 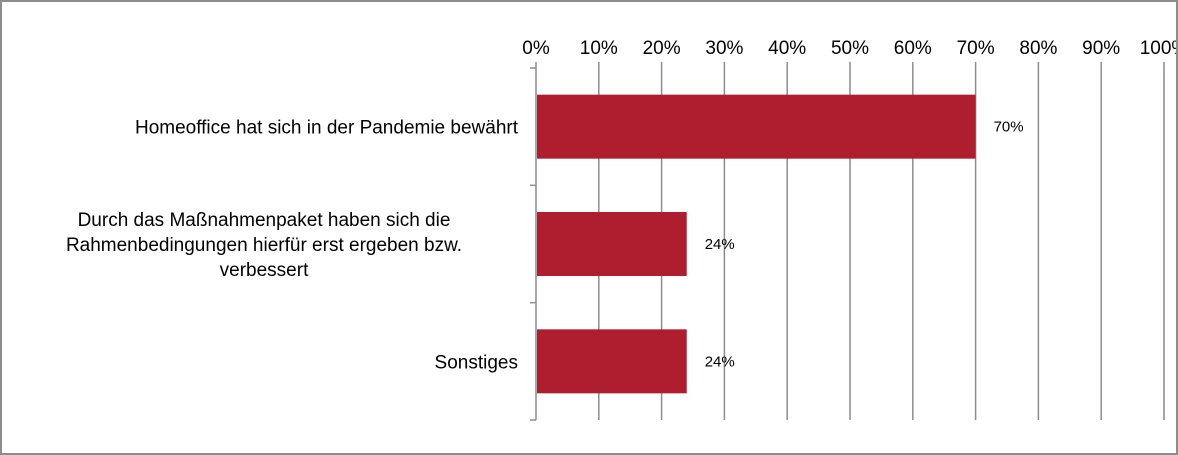 I want to click on category-label: verbessert, so click(x=264, y=270).